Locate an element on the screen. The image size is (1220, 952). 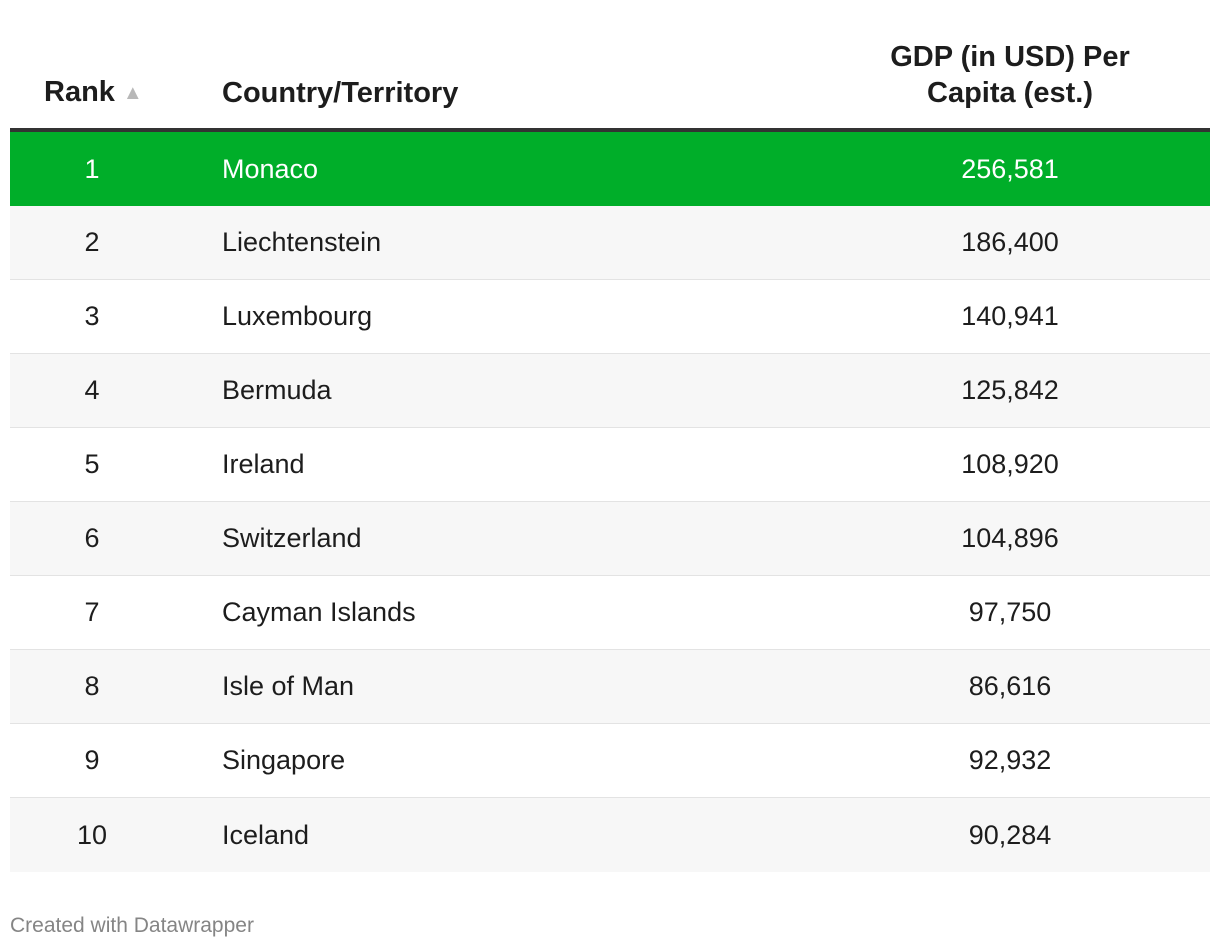
table-row: 1 Monaco 256,581 is located at coordinates (610, 169).